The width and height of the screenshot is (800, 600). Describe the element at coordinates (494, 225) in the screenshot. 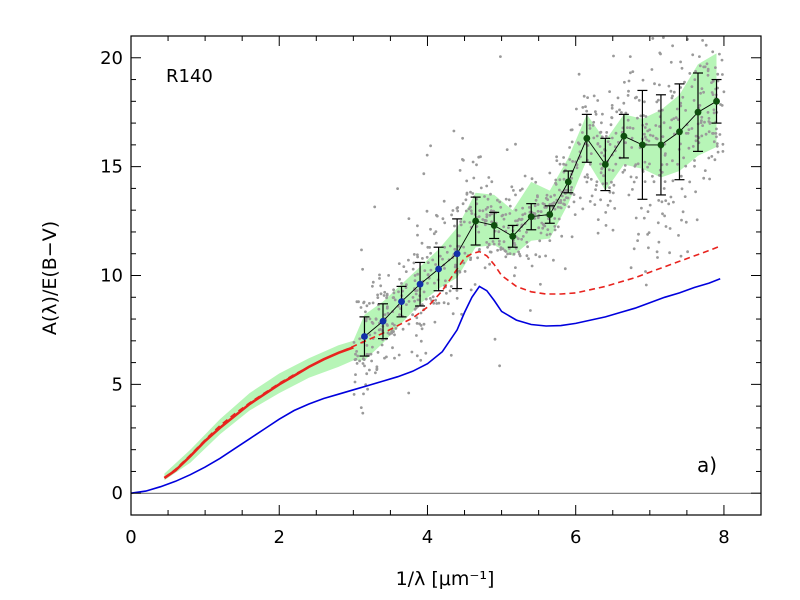

I see `binned-mean-point-green` at that location.